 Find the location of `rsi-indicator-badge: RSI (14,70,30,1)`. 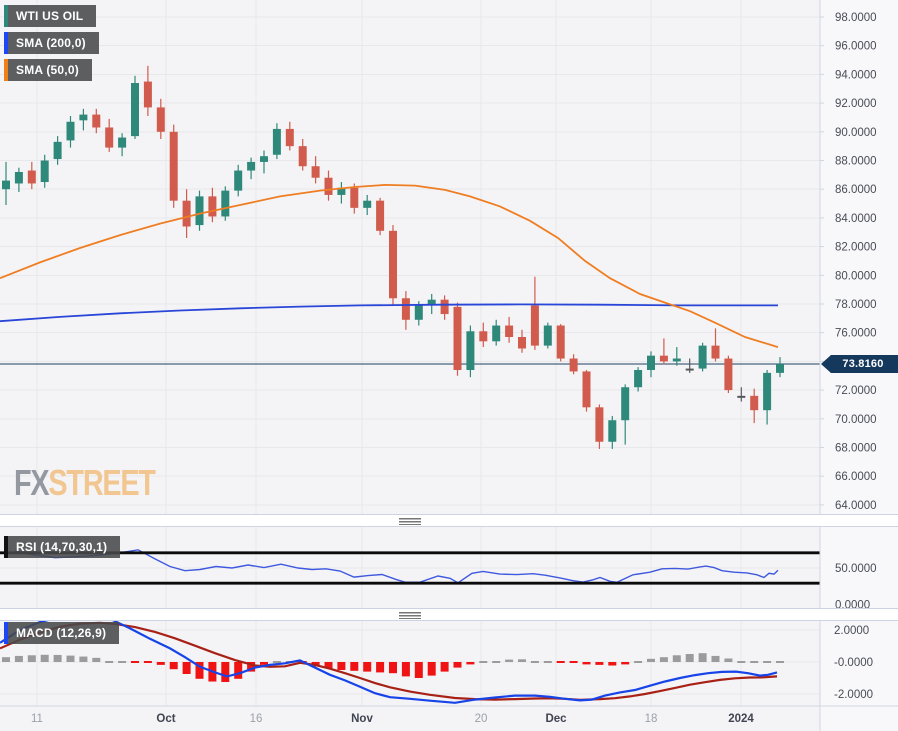

rsi-indicator-badge: RSI (14,70,30,1) is located at coordinates (62, 547).